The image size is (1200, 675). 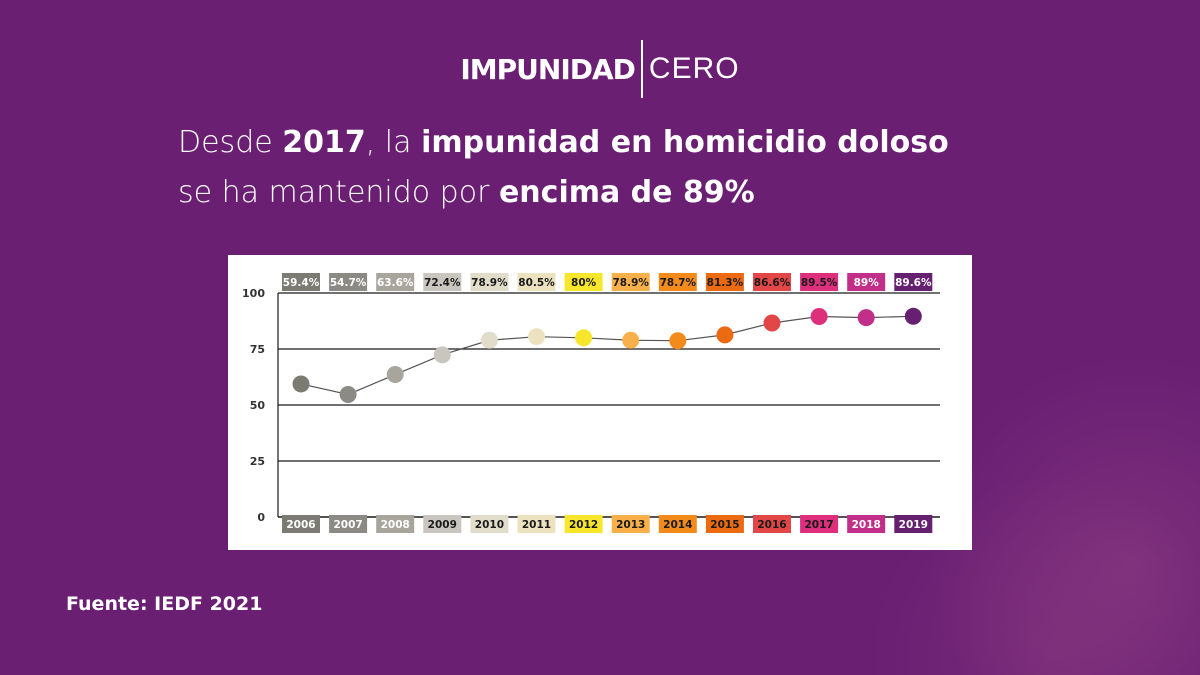 I want to click on value-label: 80%, so click(x=584, y=283).